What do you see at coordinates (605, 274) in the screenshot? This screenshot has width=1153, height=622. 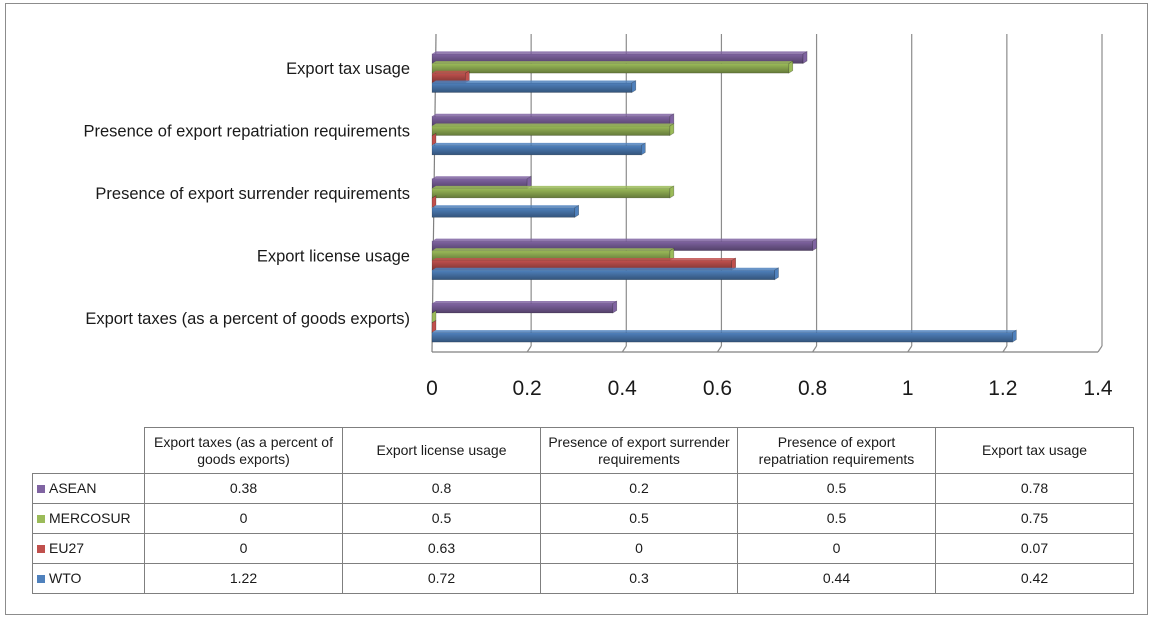 I see `bar-wto-export-license-usage` at bounding box center [605, 274].